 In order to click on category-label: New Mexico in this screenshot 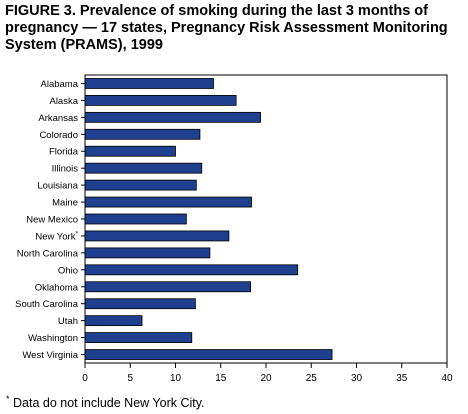, I will do `click(52, 220)`.